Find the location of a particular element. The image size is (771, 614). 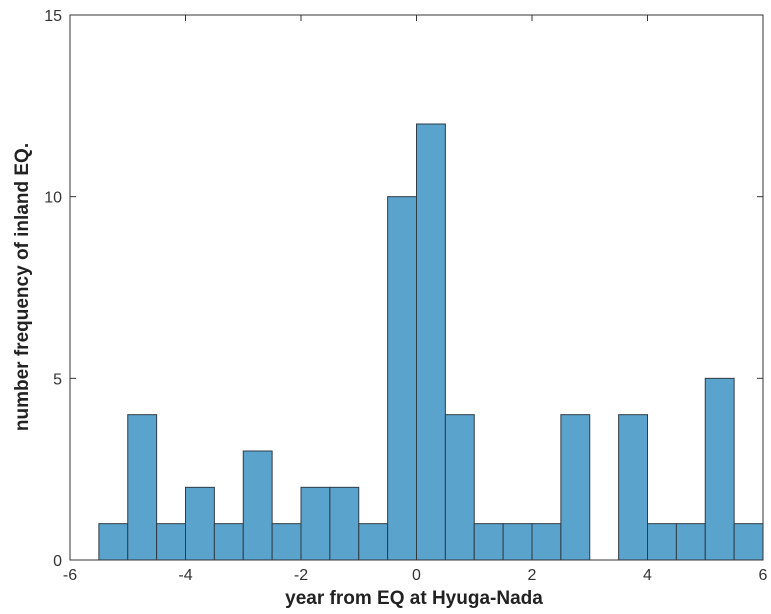

y-tick-label: 5 is located at coordinates (57, 379).